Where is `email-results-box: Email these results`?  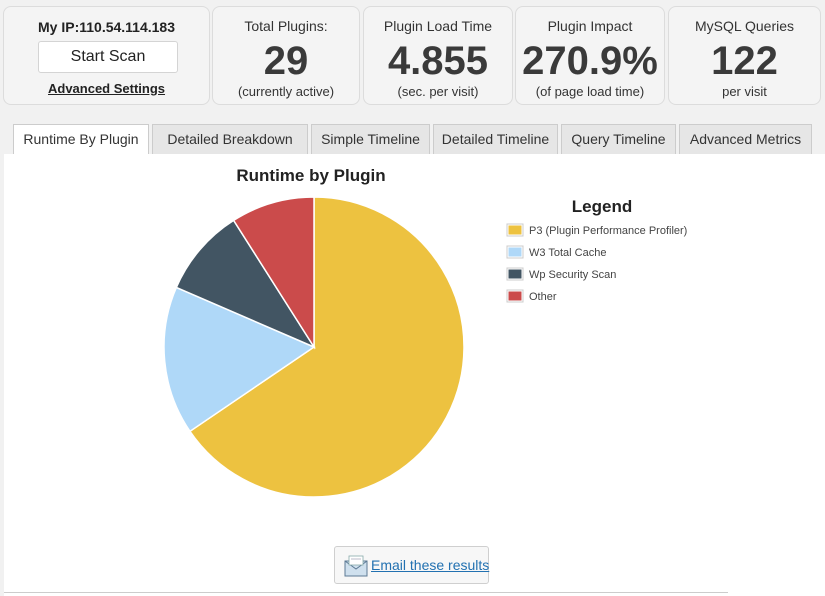 email-results-box: Email these results is located at coordinates (411, 565).